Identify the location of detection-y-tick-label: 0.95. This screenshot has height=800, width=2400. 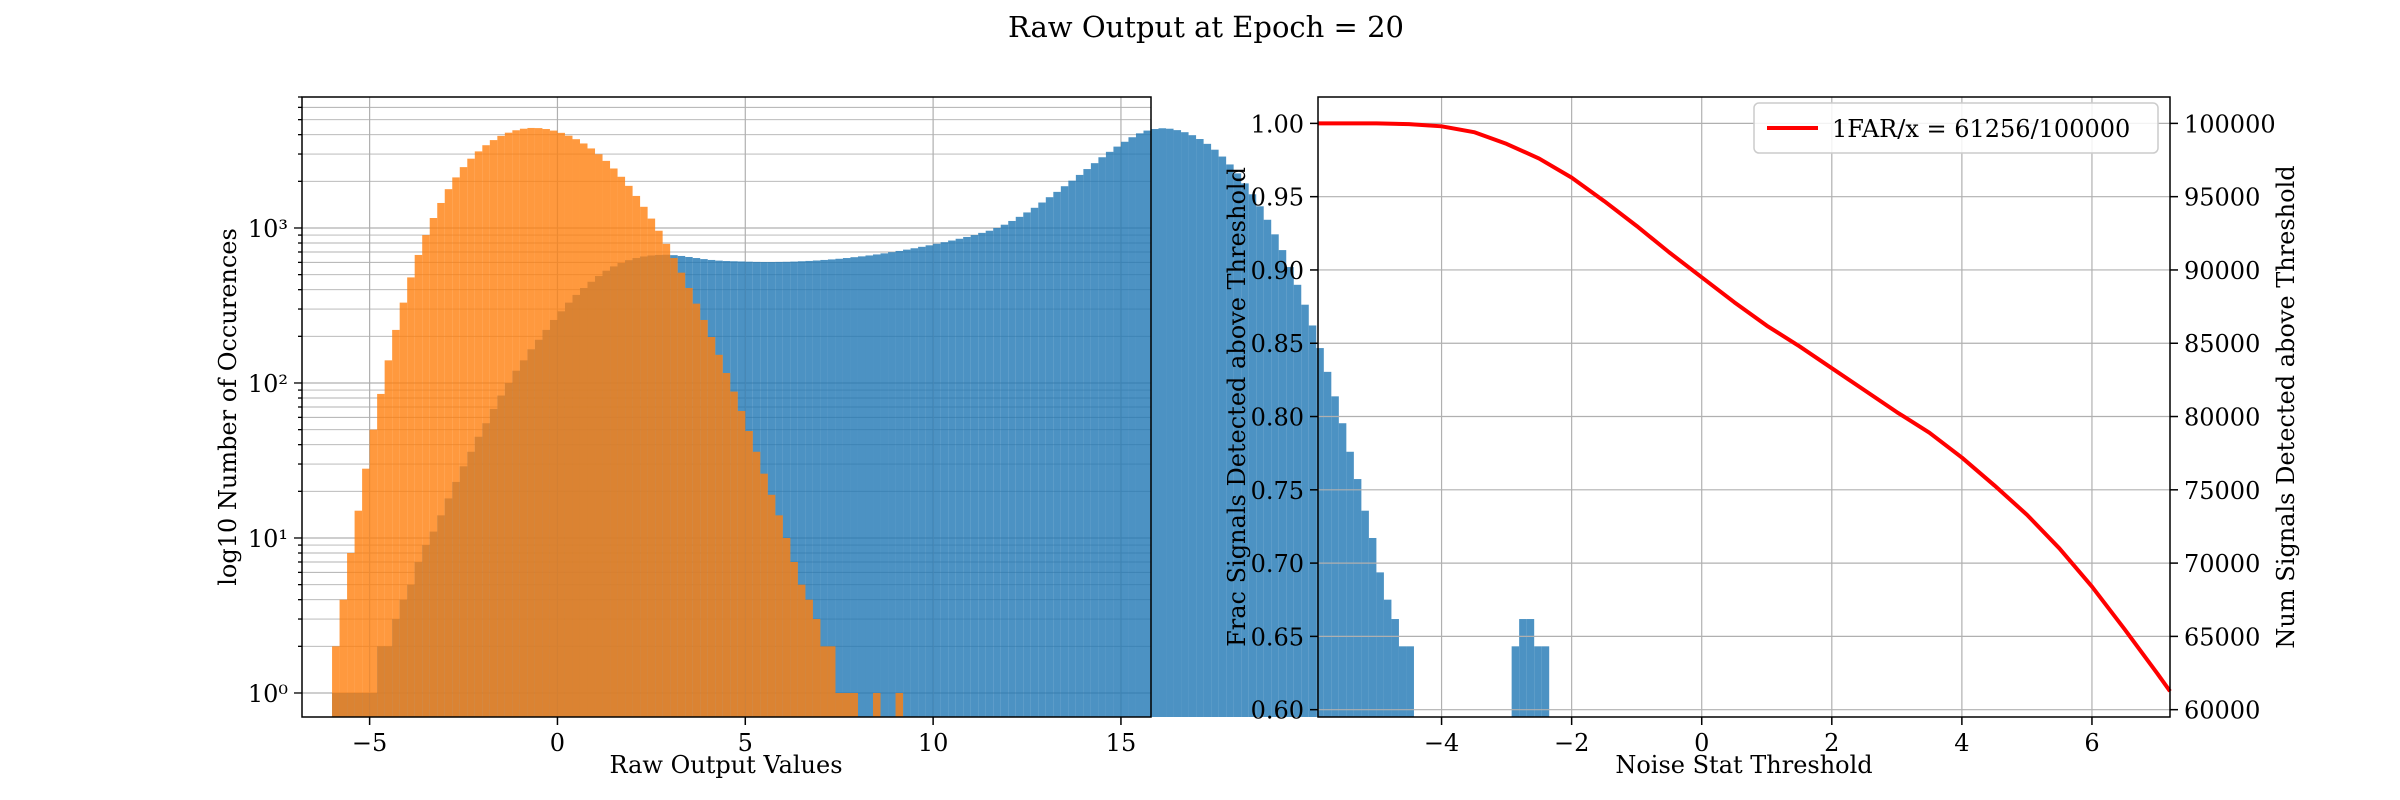
(1277, 198).